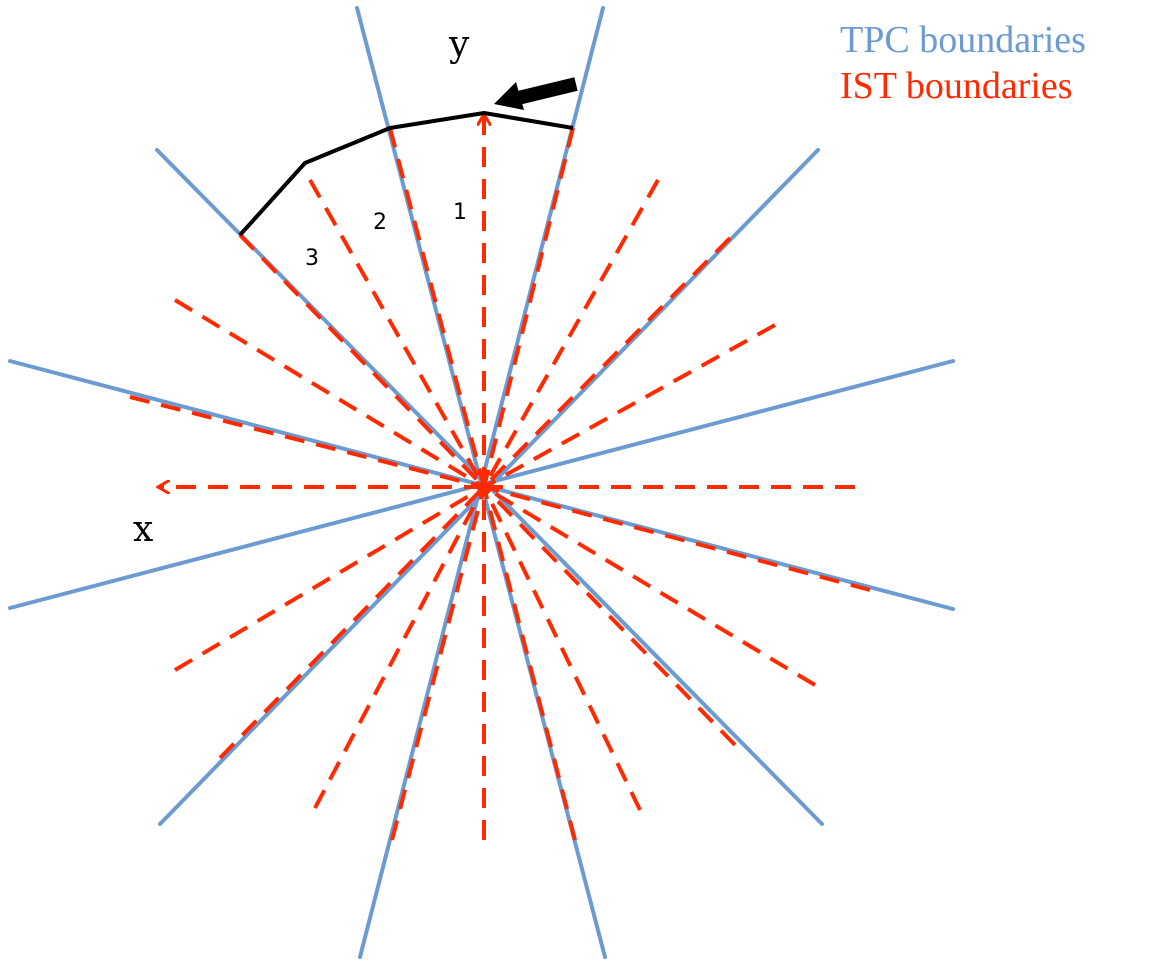 The height and width of the screenshot is (965, 1171). I want to click on segment-label-3: 3, so click(312, 258).